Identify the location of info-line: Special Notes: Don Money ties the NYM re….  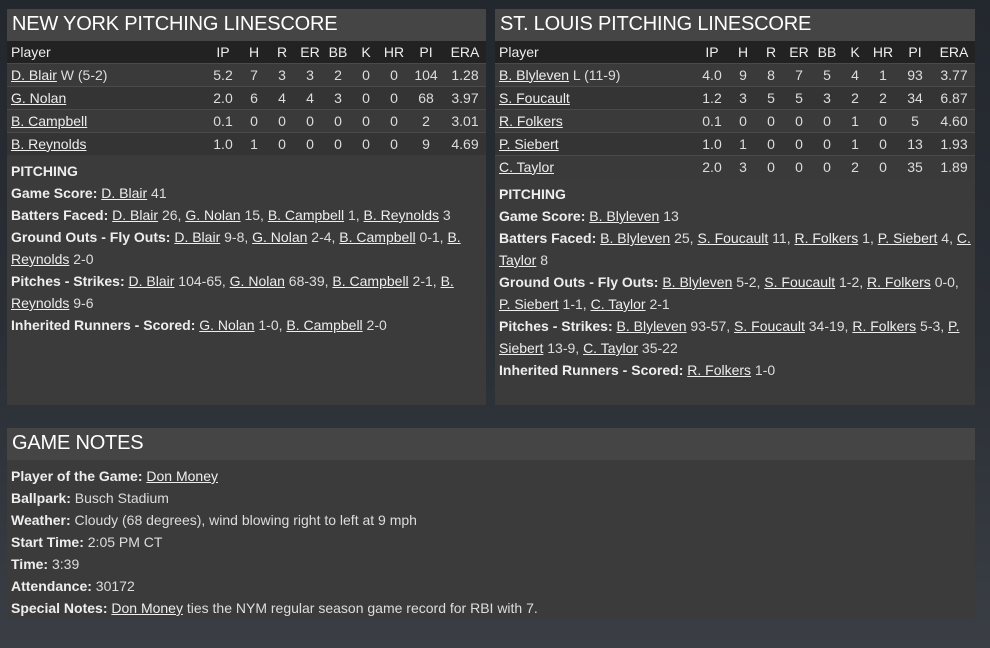
(491, 608).